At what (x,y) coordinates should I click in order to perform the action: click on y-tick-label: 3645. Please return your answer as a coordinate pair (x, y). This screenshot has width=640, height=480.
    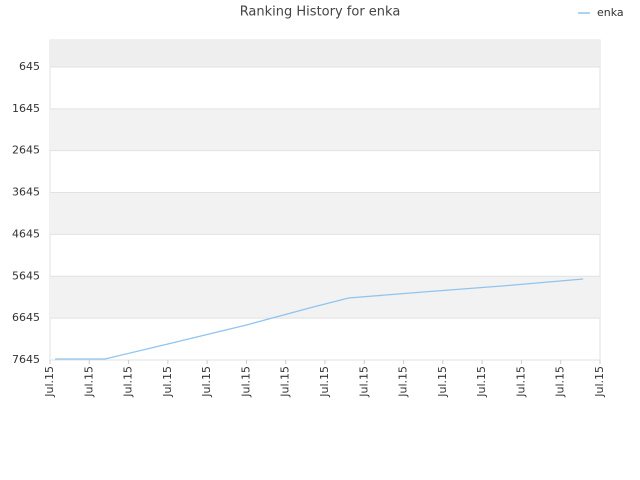
    Looking at the image, I should click on (26, 192).